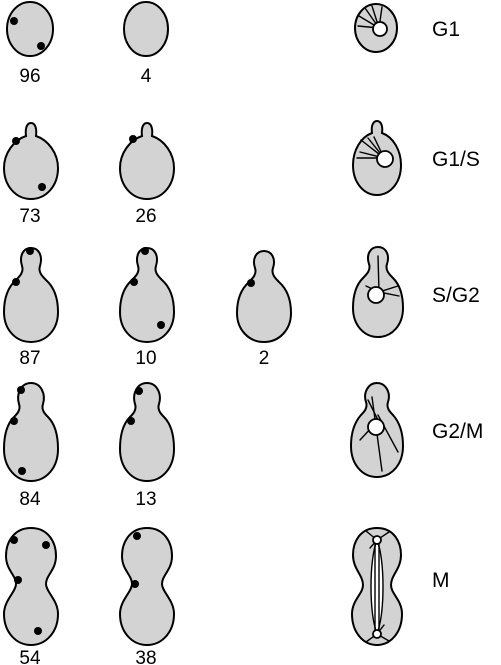  Describe the element at coordinates (146, 76) in the screenshot. I see `count-label: 4` at that location.